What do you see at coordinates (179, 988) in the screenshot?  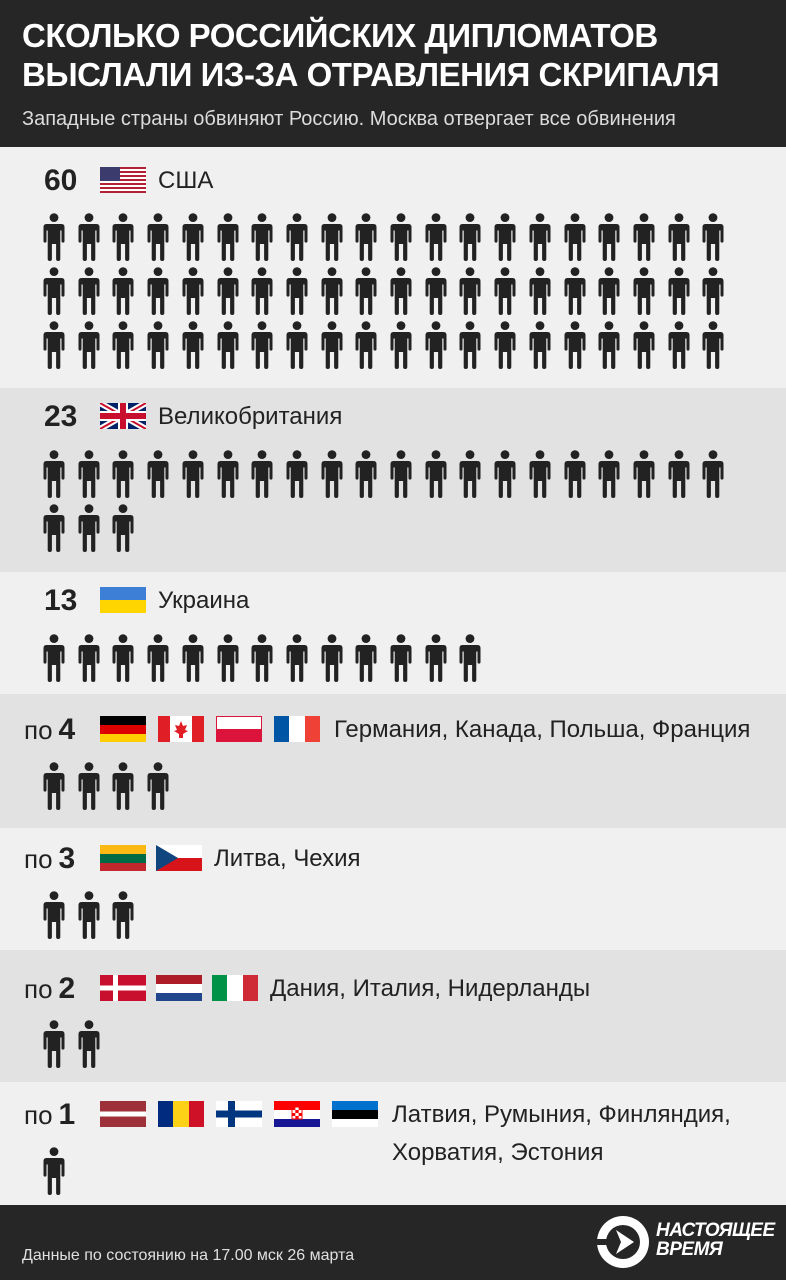 I see `netherlands-flag-icon` at bounding box center [179, 988].